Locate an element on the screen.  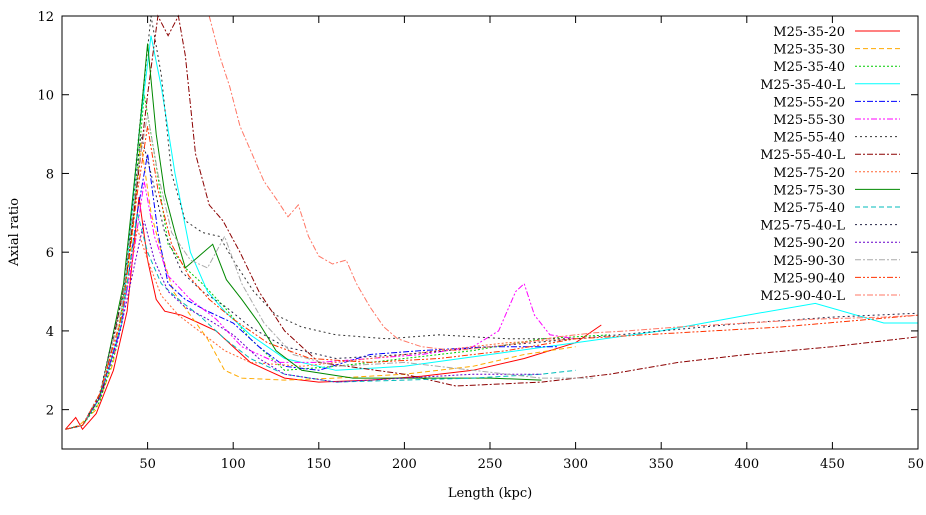
x-tick-label: 400 is located at coordinates (746, 464).